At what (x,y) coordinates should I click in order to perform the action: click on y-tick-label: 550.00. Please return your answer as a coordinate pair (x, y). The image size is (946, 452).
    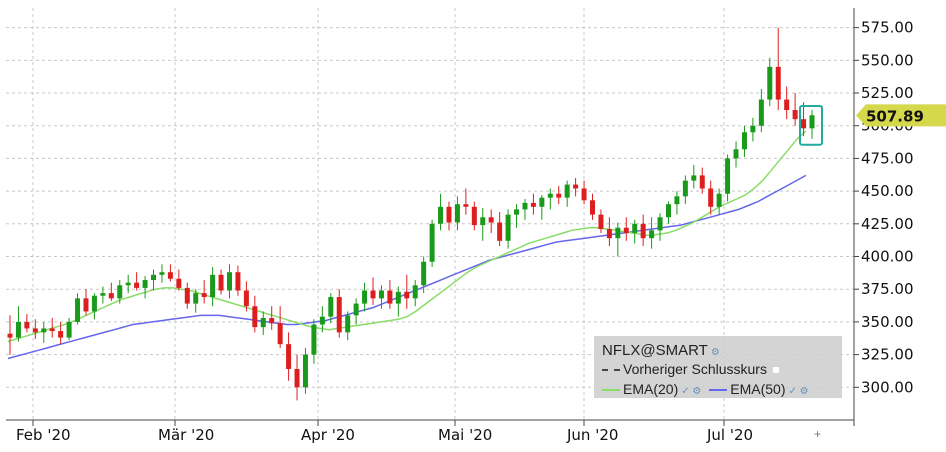
    Looking at the image, I should click on (887, 60).